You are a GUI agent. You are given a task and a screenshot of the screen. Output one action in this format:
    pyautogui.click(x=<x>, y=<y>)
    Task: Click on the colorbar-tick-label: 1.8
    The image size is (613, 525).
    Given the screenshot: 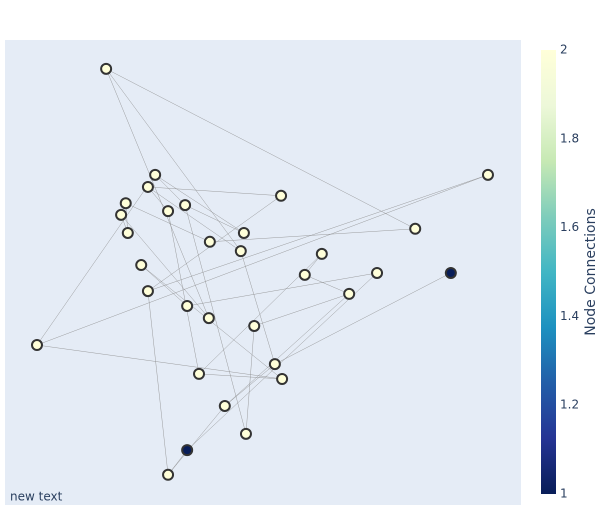 What is the action you would take?
    pyautogui.click(x=569, y=138)
    